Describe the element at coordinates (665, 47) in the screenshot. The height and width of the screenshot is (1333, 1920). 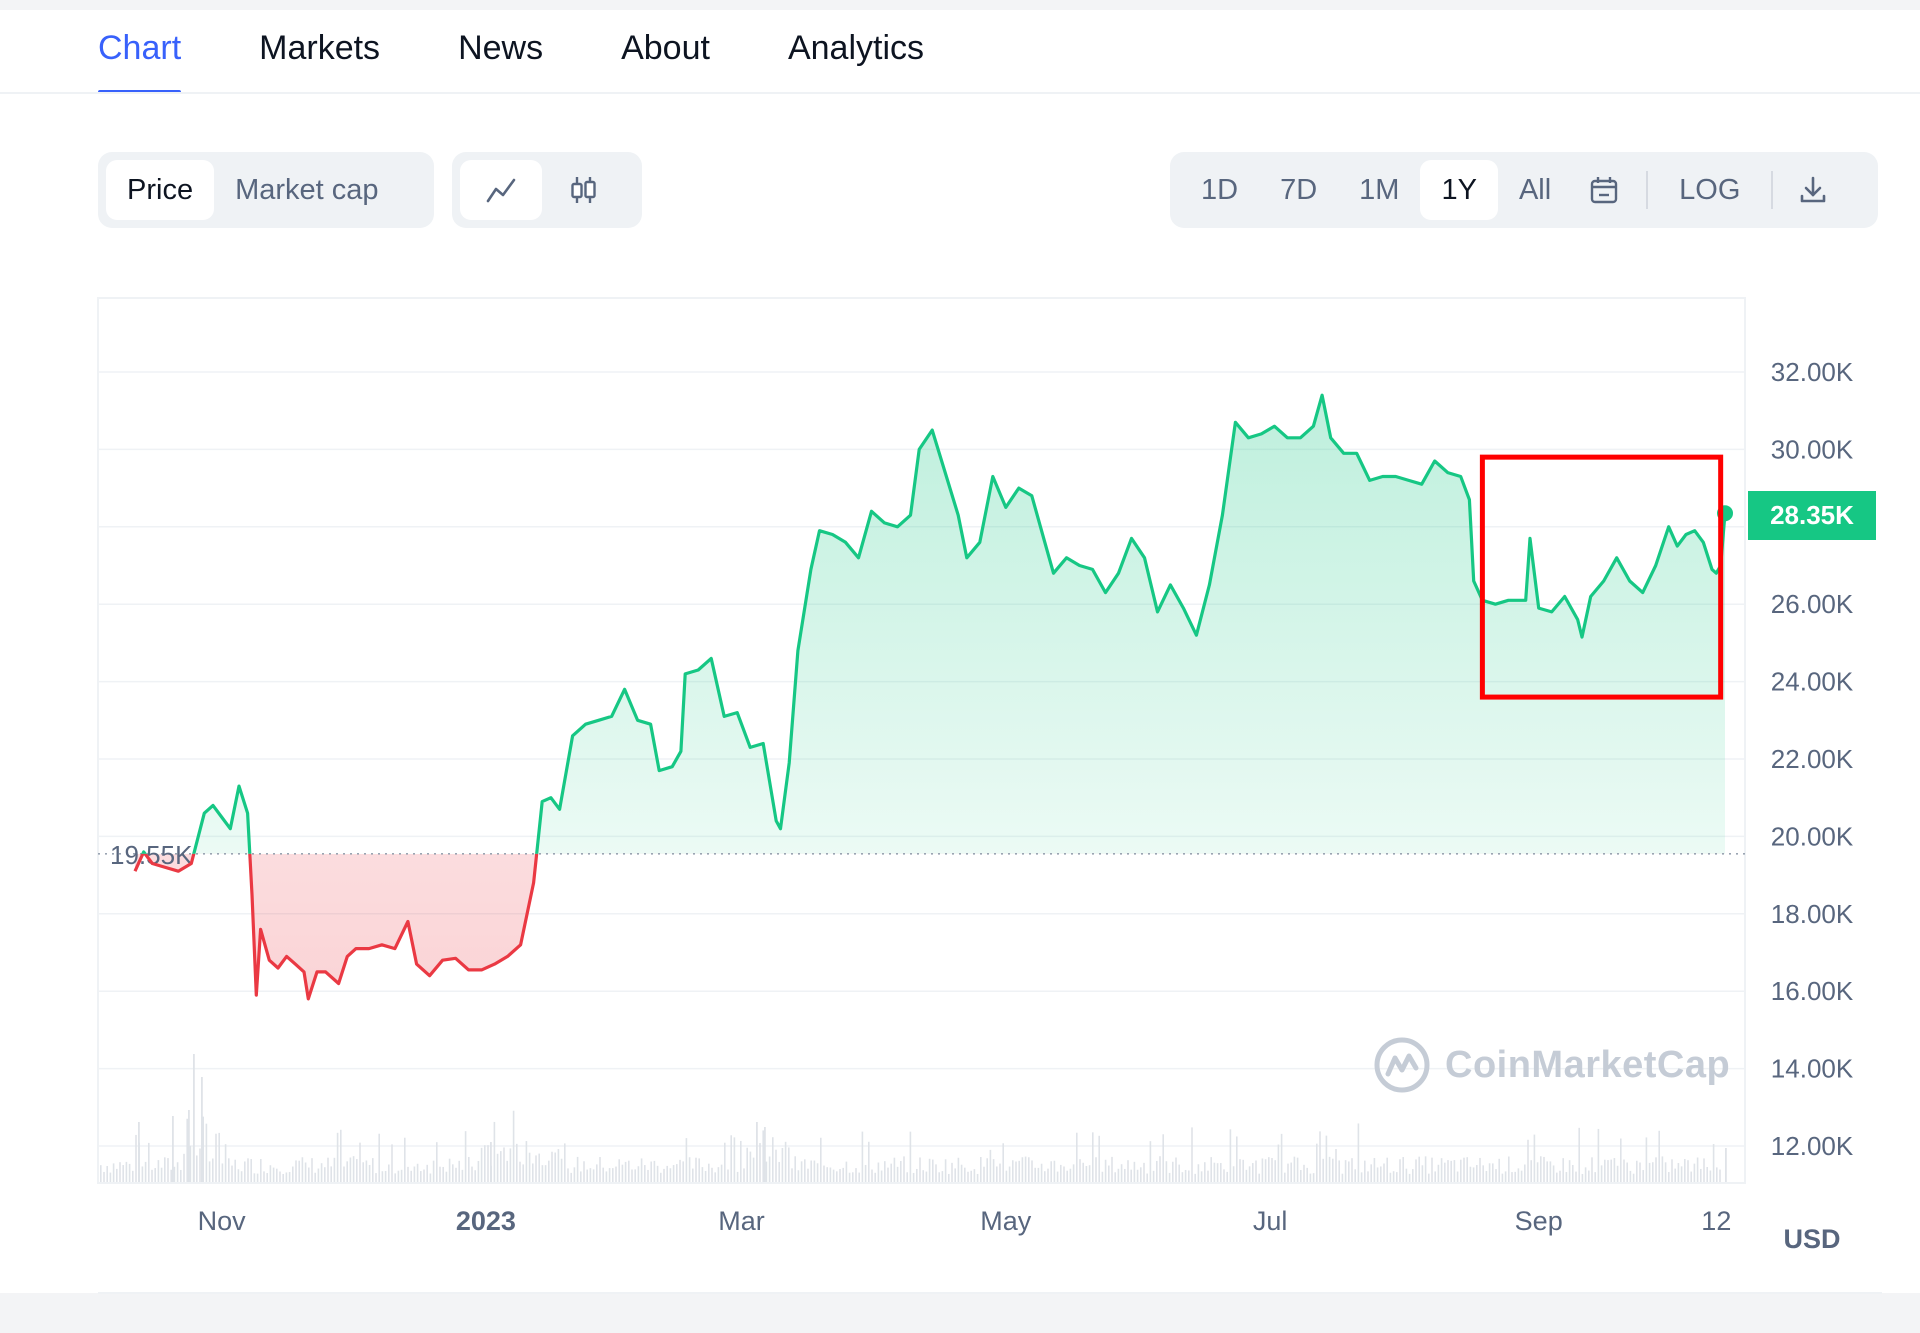
I see `tab-about: About` at that location.